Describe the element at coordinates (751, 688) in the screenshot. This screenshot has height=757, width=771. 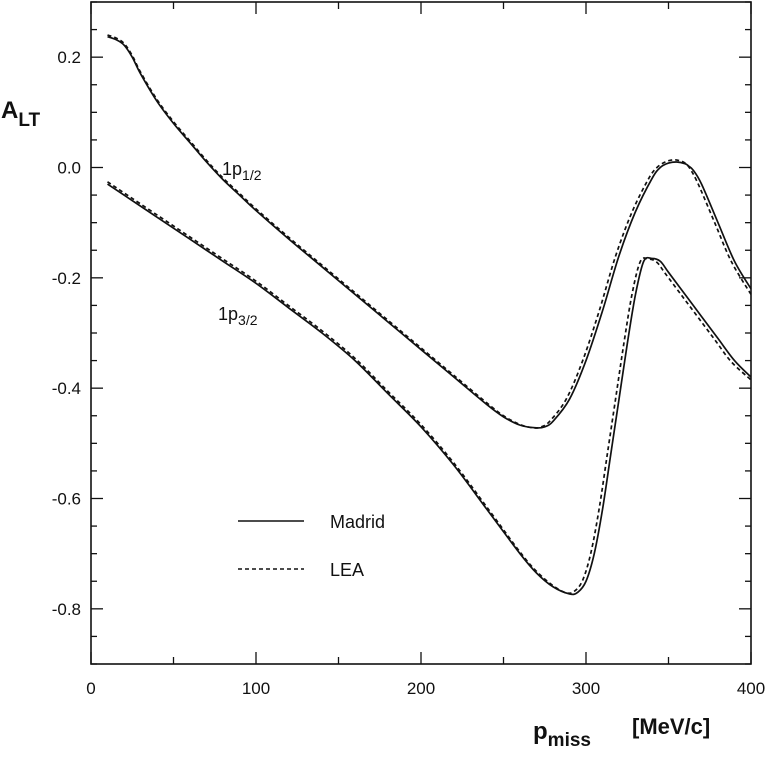
I see `x-tick-label: 400` at that location.